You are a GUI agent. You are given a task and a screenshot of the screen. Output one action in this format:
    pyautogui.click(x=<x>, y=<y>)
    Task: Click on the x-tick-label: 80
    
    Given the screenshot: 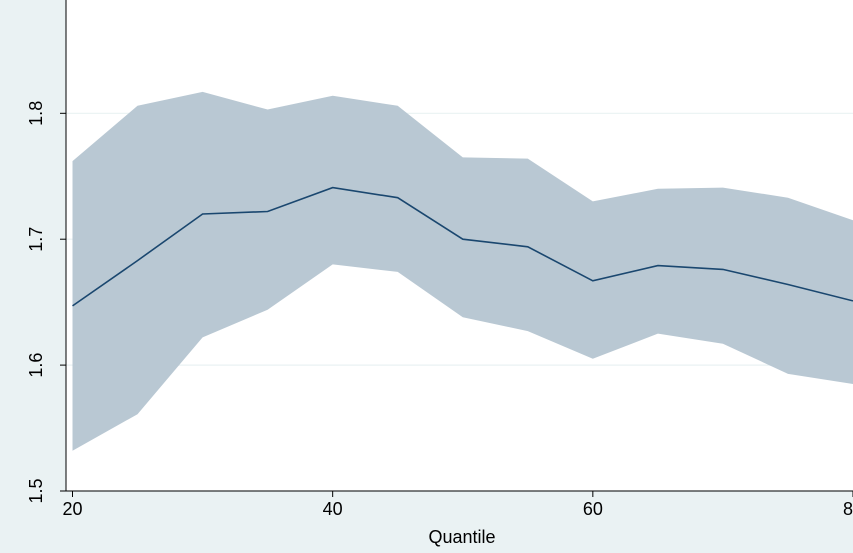 What is the action you would take?
    pyautogui.click(x=848, y=509)
    